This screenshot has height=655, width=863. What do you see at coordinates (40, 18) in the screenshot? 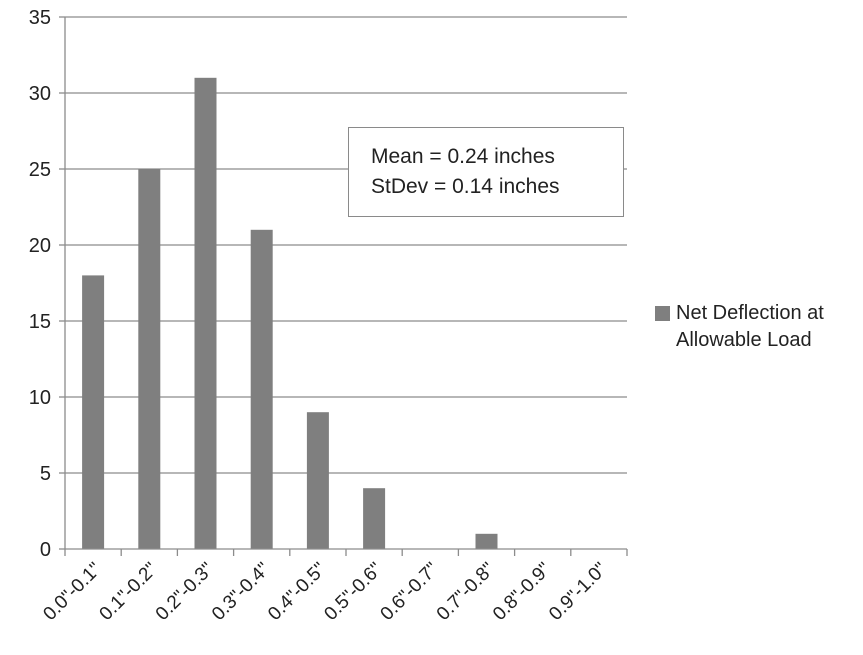
I see `y-tick-label: 35` at bounding box center [40, 18].